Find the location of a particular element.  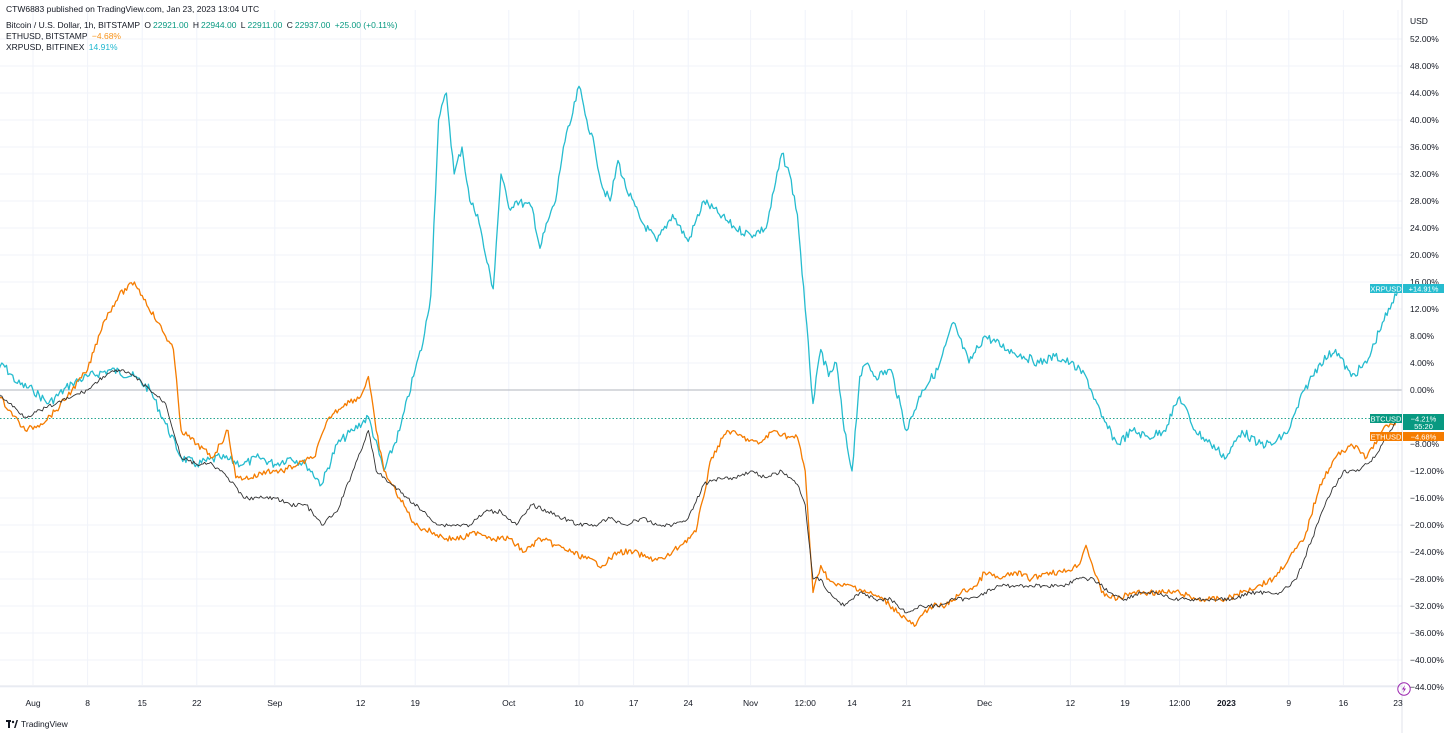

btc-change: +25.00 (+0.11%) is located at coordinates (366, 25).